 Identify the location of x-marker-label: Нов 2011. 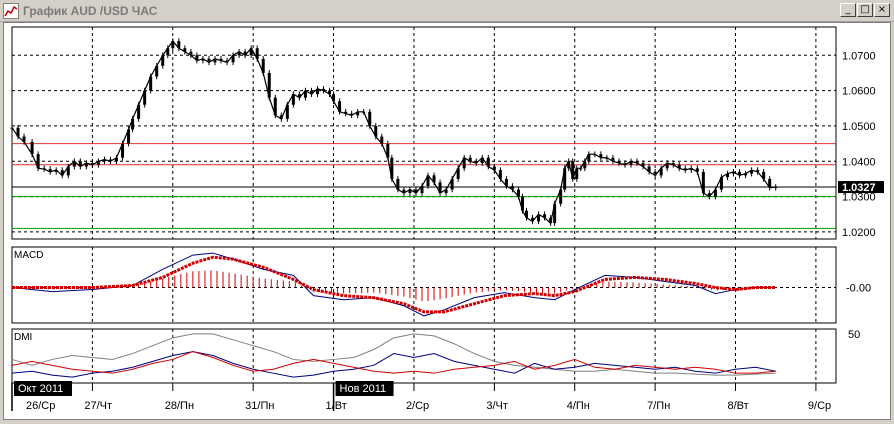
(363, 389).